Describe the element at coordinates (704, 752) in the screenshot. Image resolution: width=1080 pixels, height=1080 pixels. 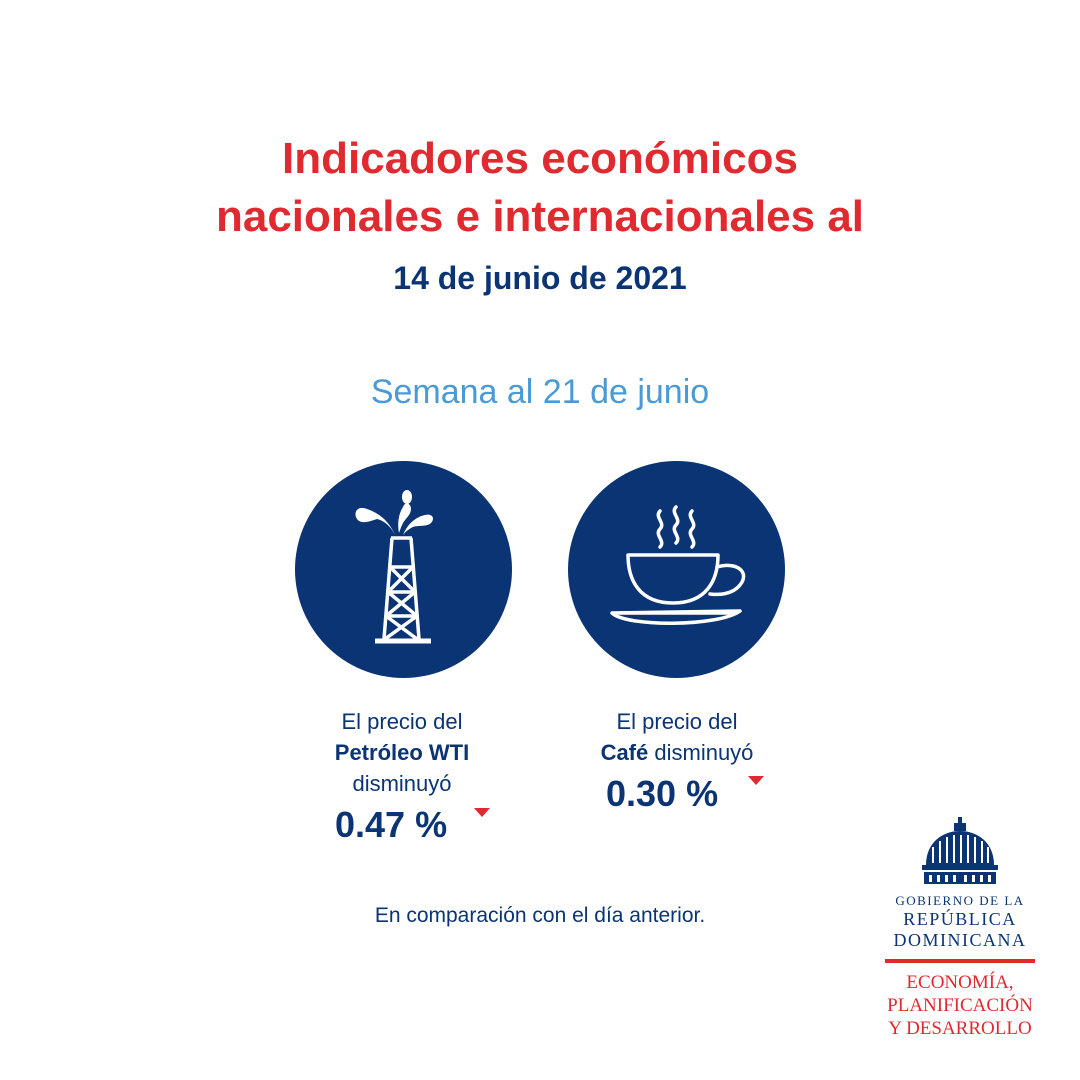
I see `coffee-change-text: disminuyó` at that location.